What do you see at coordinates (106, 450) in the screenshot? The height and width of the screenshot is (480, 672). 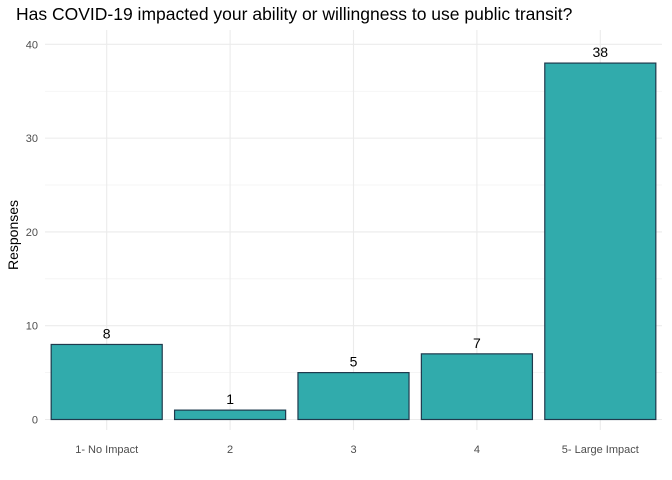 I see `x-tick-label: 1- No Impact` at bounding box center [106, 450].